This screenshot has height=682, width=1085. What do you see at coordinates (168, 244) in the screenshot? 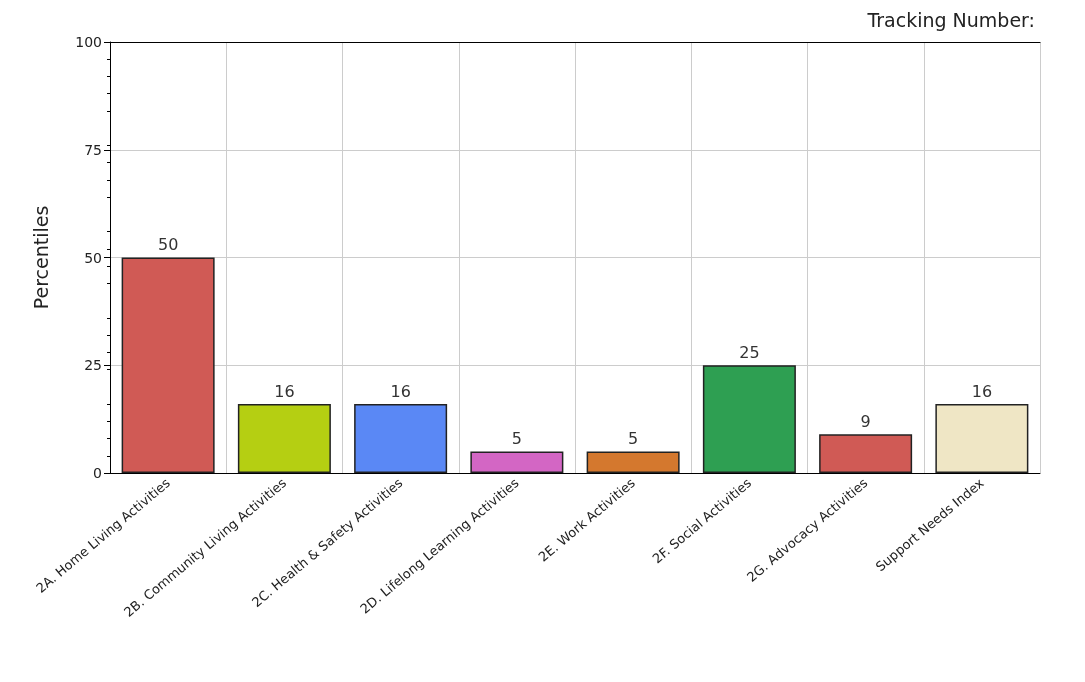
I see `data-label: 50` at bounding box center [168, 244].